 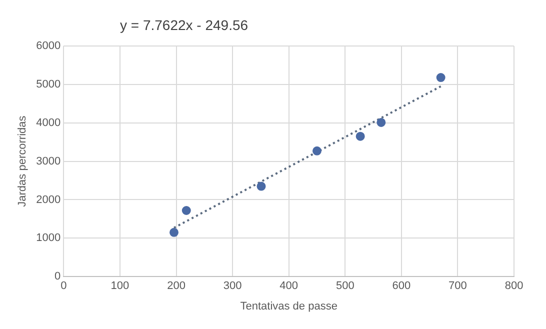 I want to click on y-tick-label: 5000, so click(x=48, y=84).